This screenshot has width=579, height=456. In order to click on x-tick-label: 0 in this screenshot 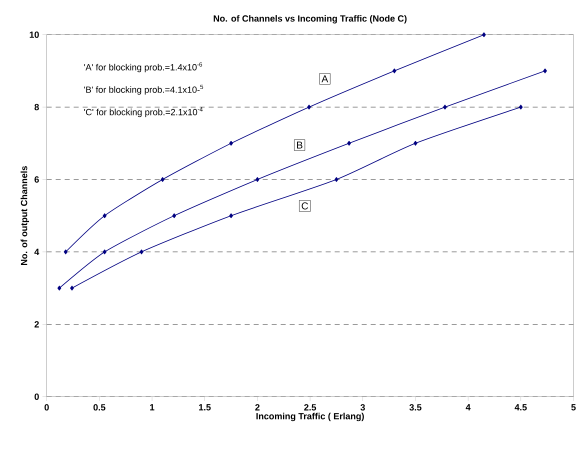, I will do `click(46, 407)`.